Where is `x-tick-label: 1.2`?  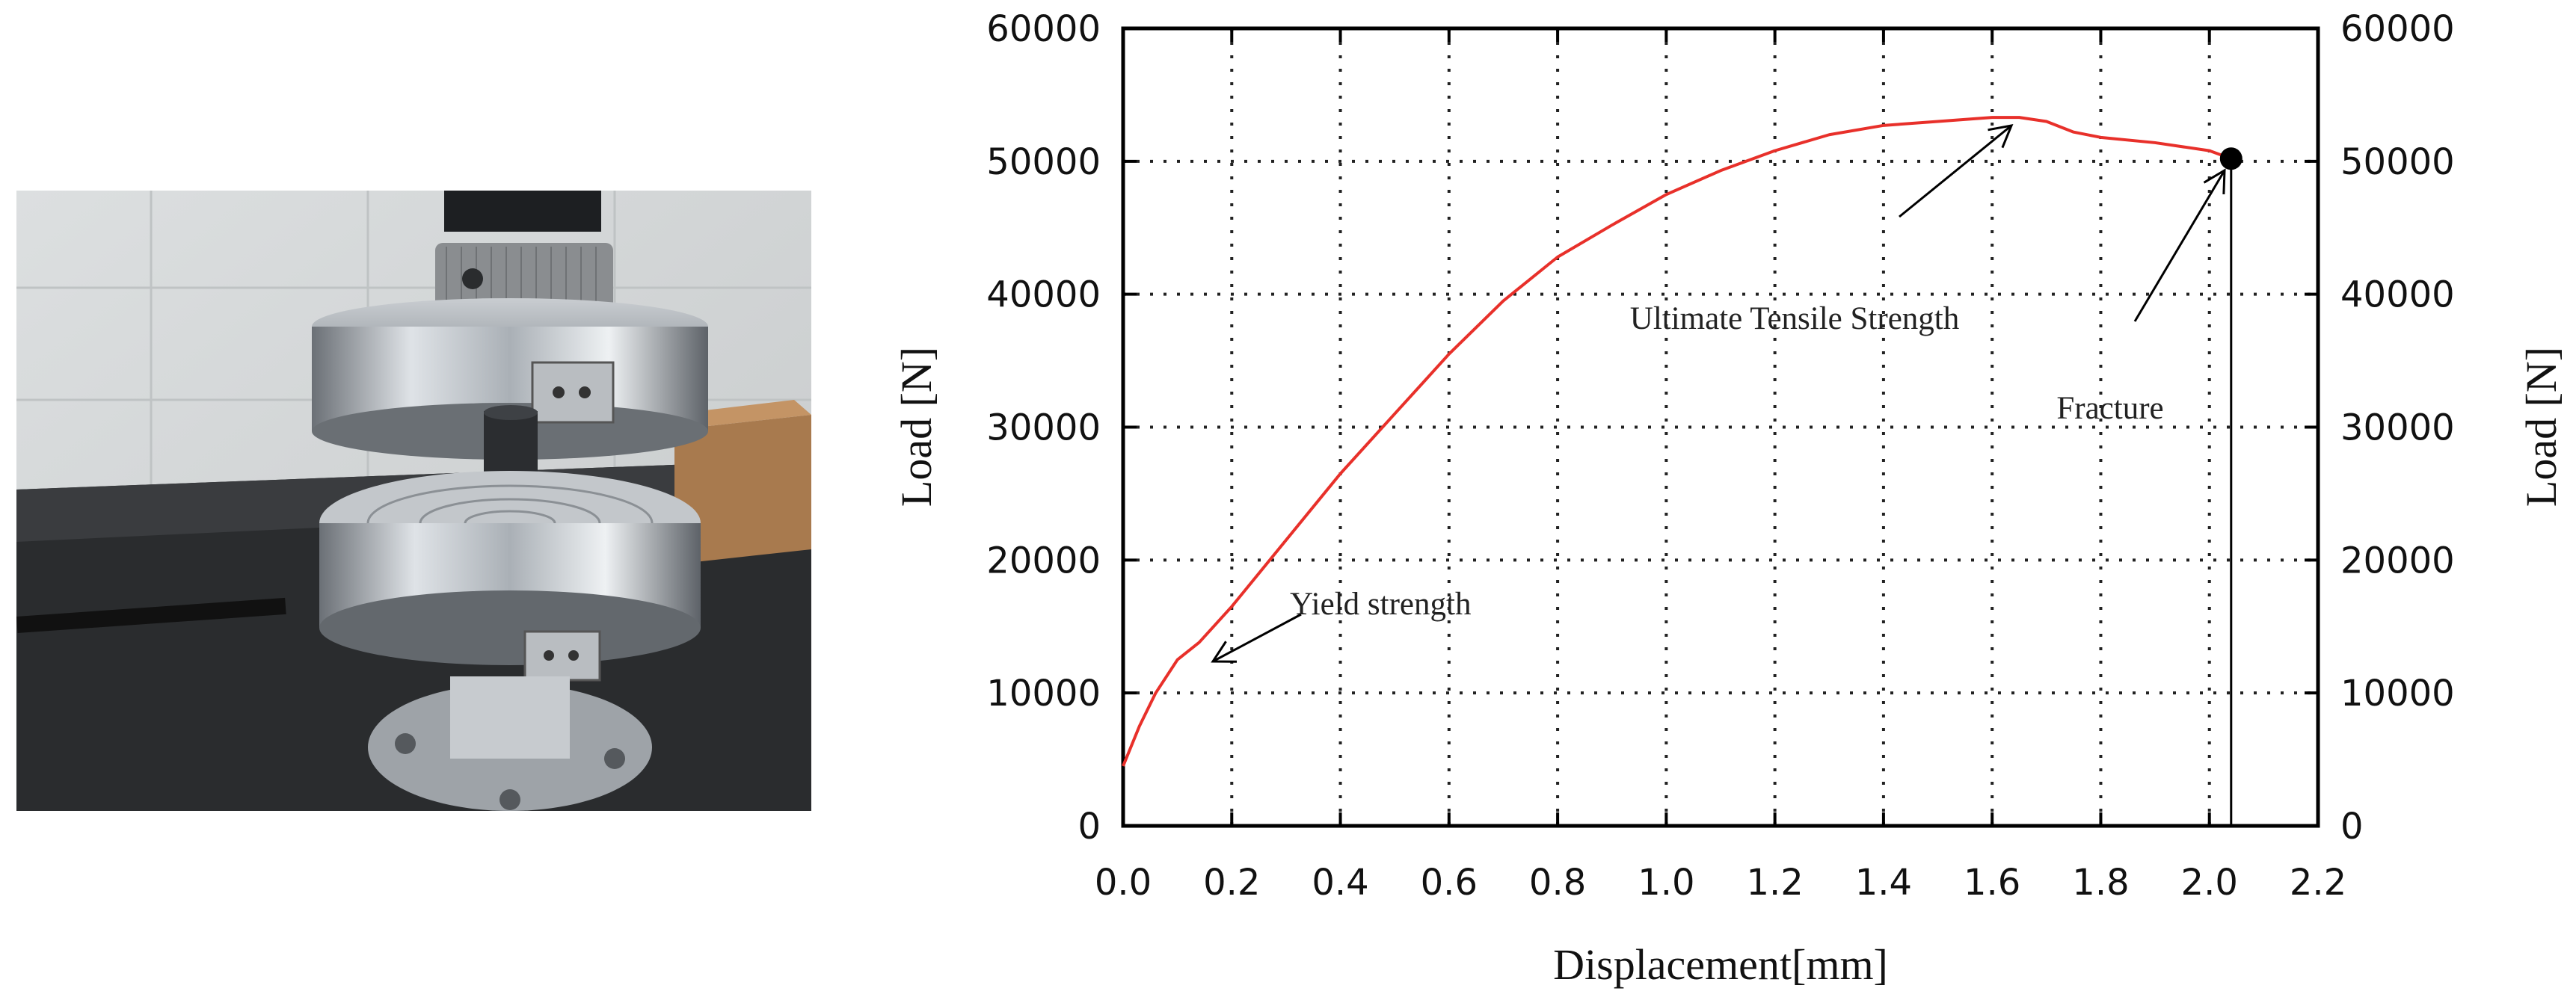 x-tick-label: 1.2 is located at coordinates (1774, 883).